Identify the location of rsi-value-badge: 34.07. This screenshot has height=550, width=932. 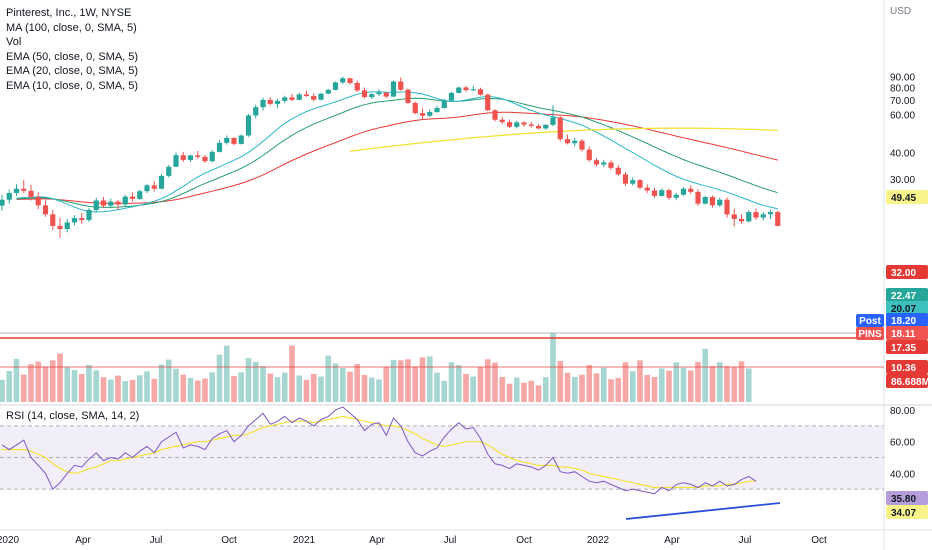
(903, 513).